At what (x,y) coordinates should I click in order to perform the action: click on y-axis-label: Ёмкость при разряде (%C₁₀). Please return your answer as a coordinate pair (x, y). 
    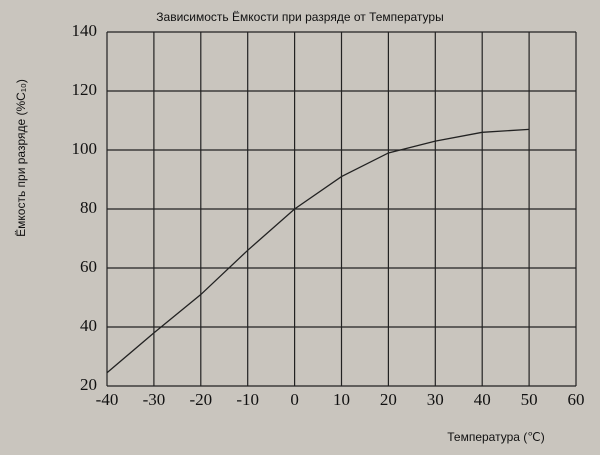
    Looking at the image, I should click on (21, 158).